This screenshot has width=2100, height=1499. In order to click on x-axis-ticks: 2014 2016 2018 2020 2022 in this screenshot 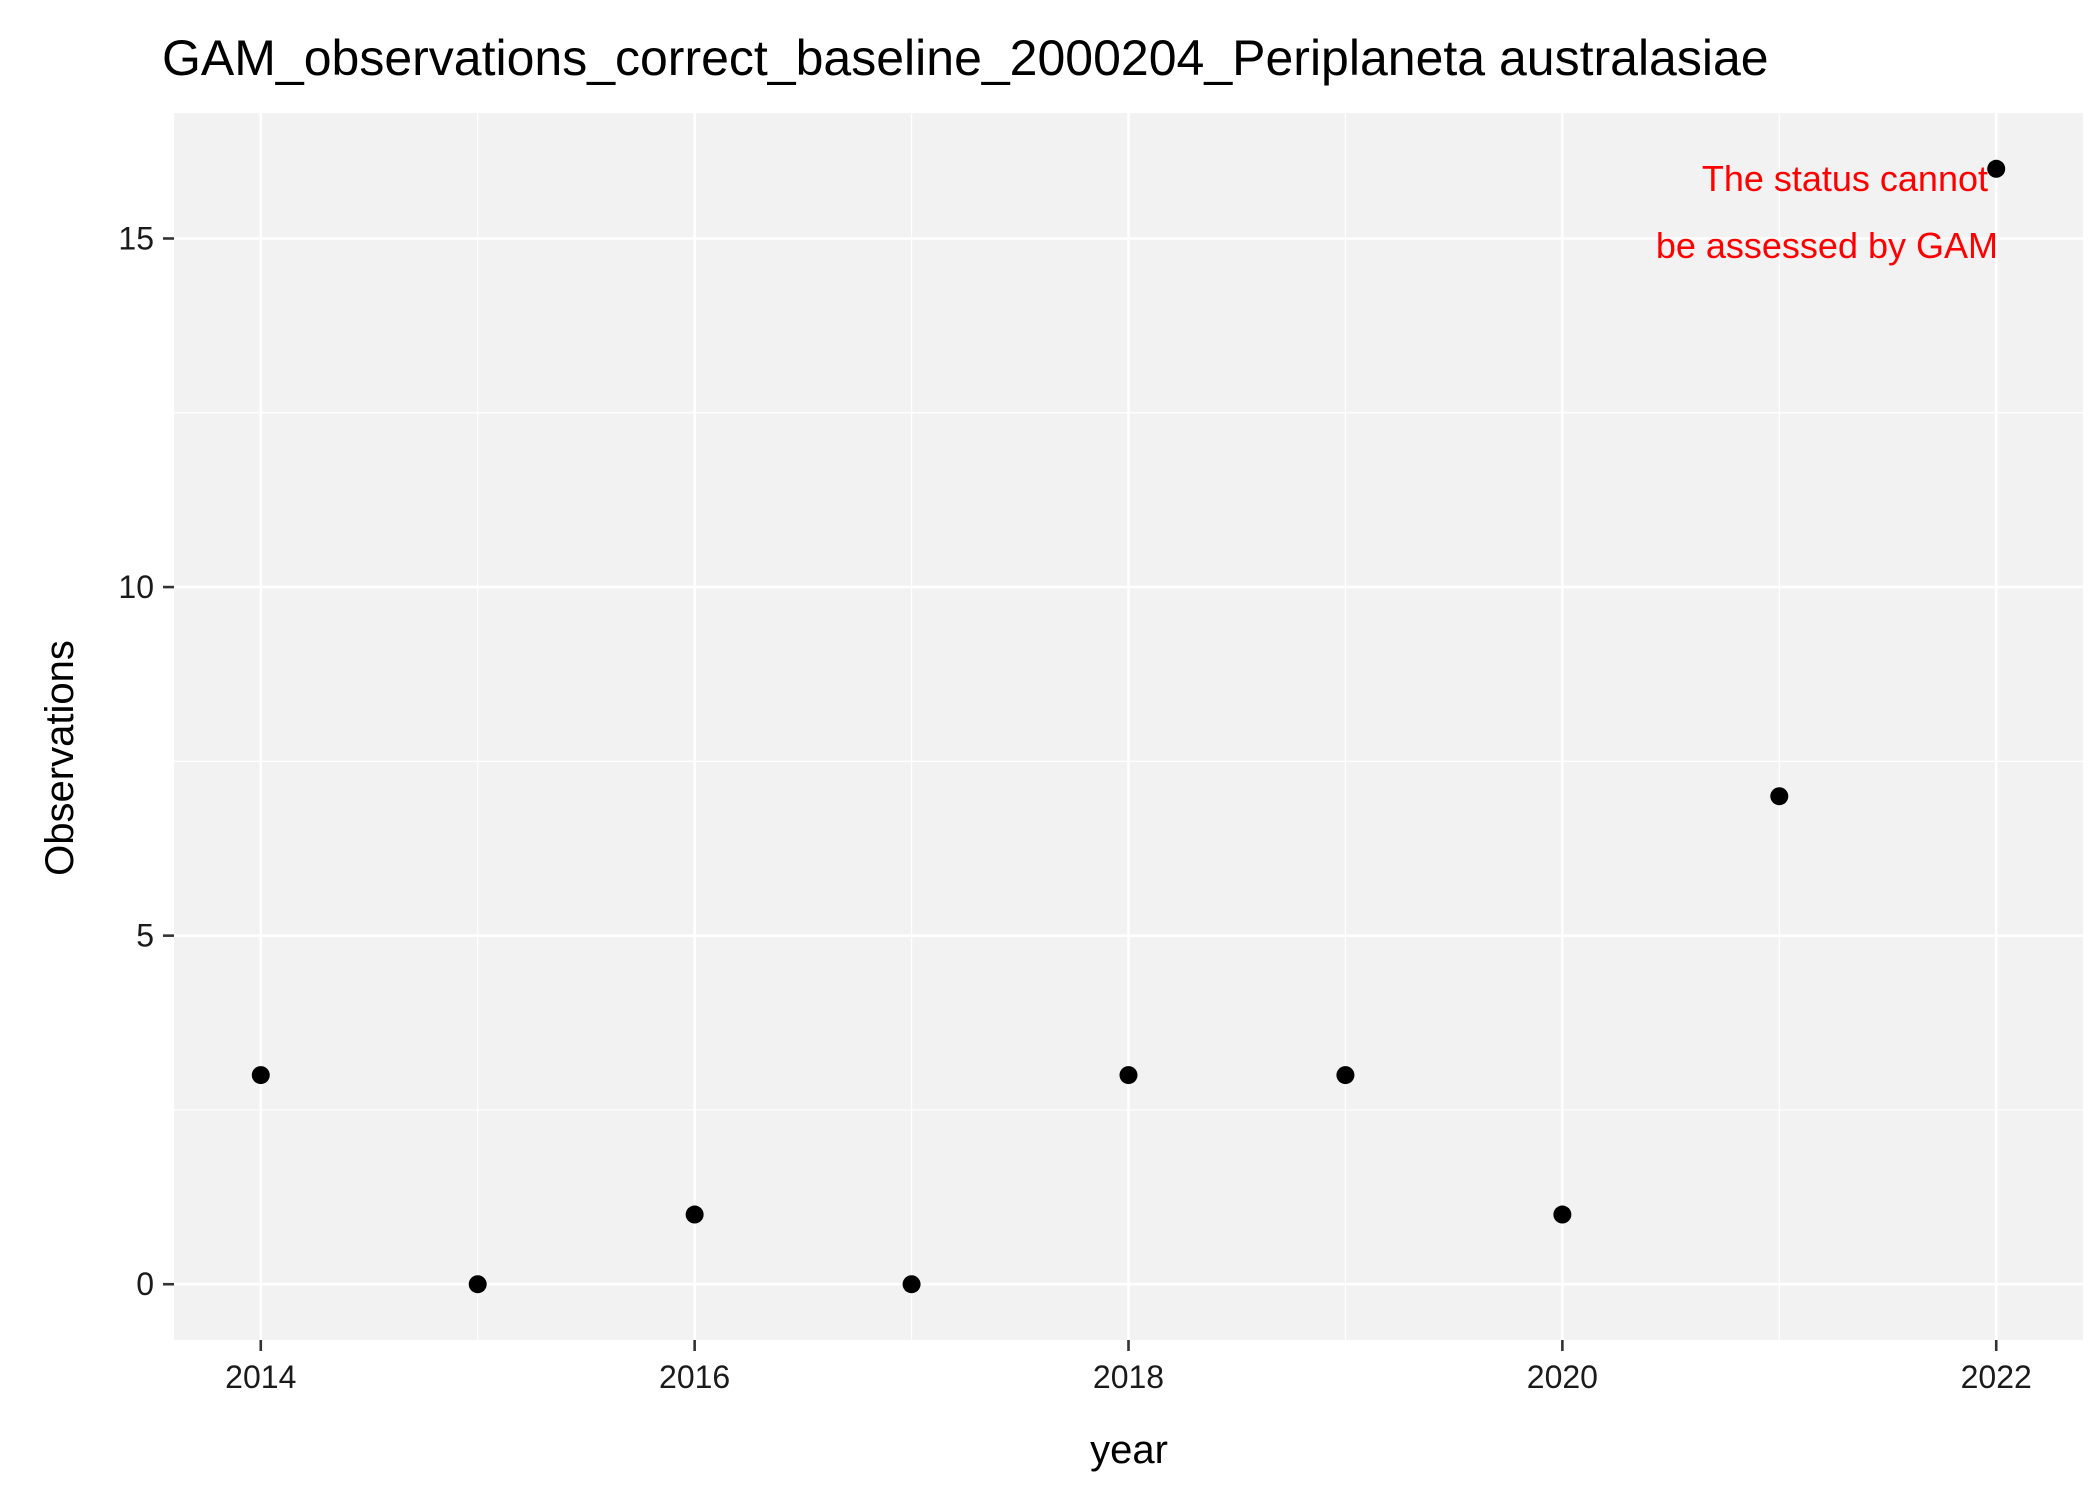, I will do `click(1128, 1367)`.